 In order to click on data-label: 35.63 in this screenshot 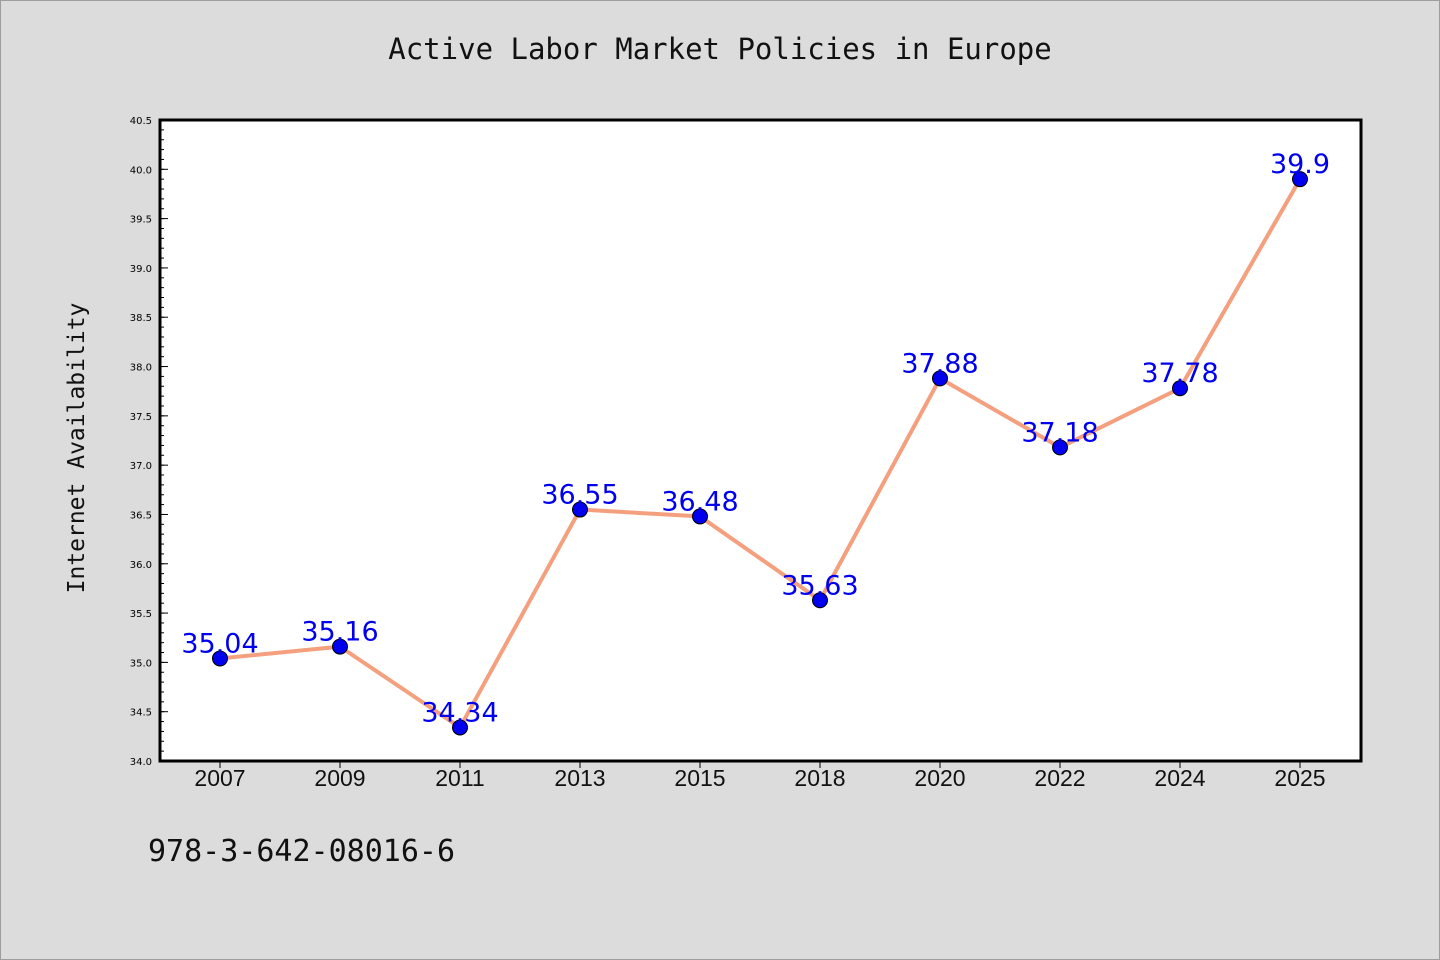, I will do `click(819, 585)`.